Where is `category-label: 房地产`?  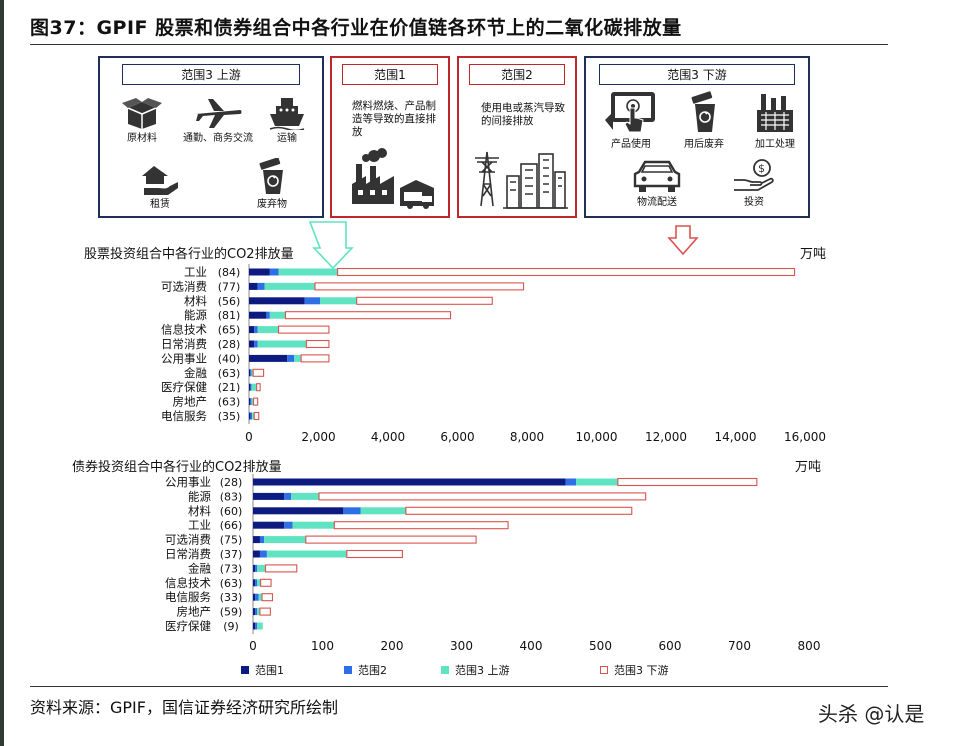 category-label: 房地产 is located at coordinates (194, 612).